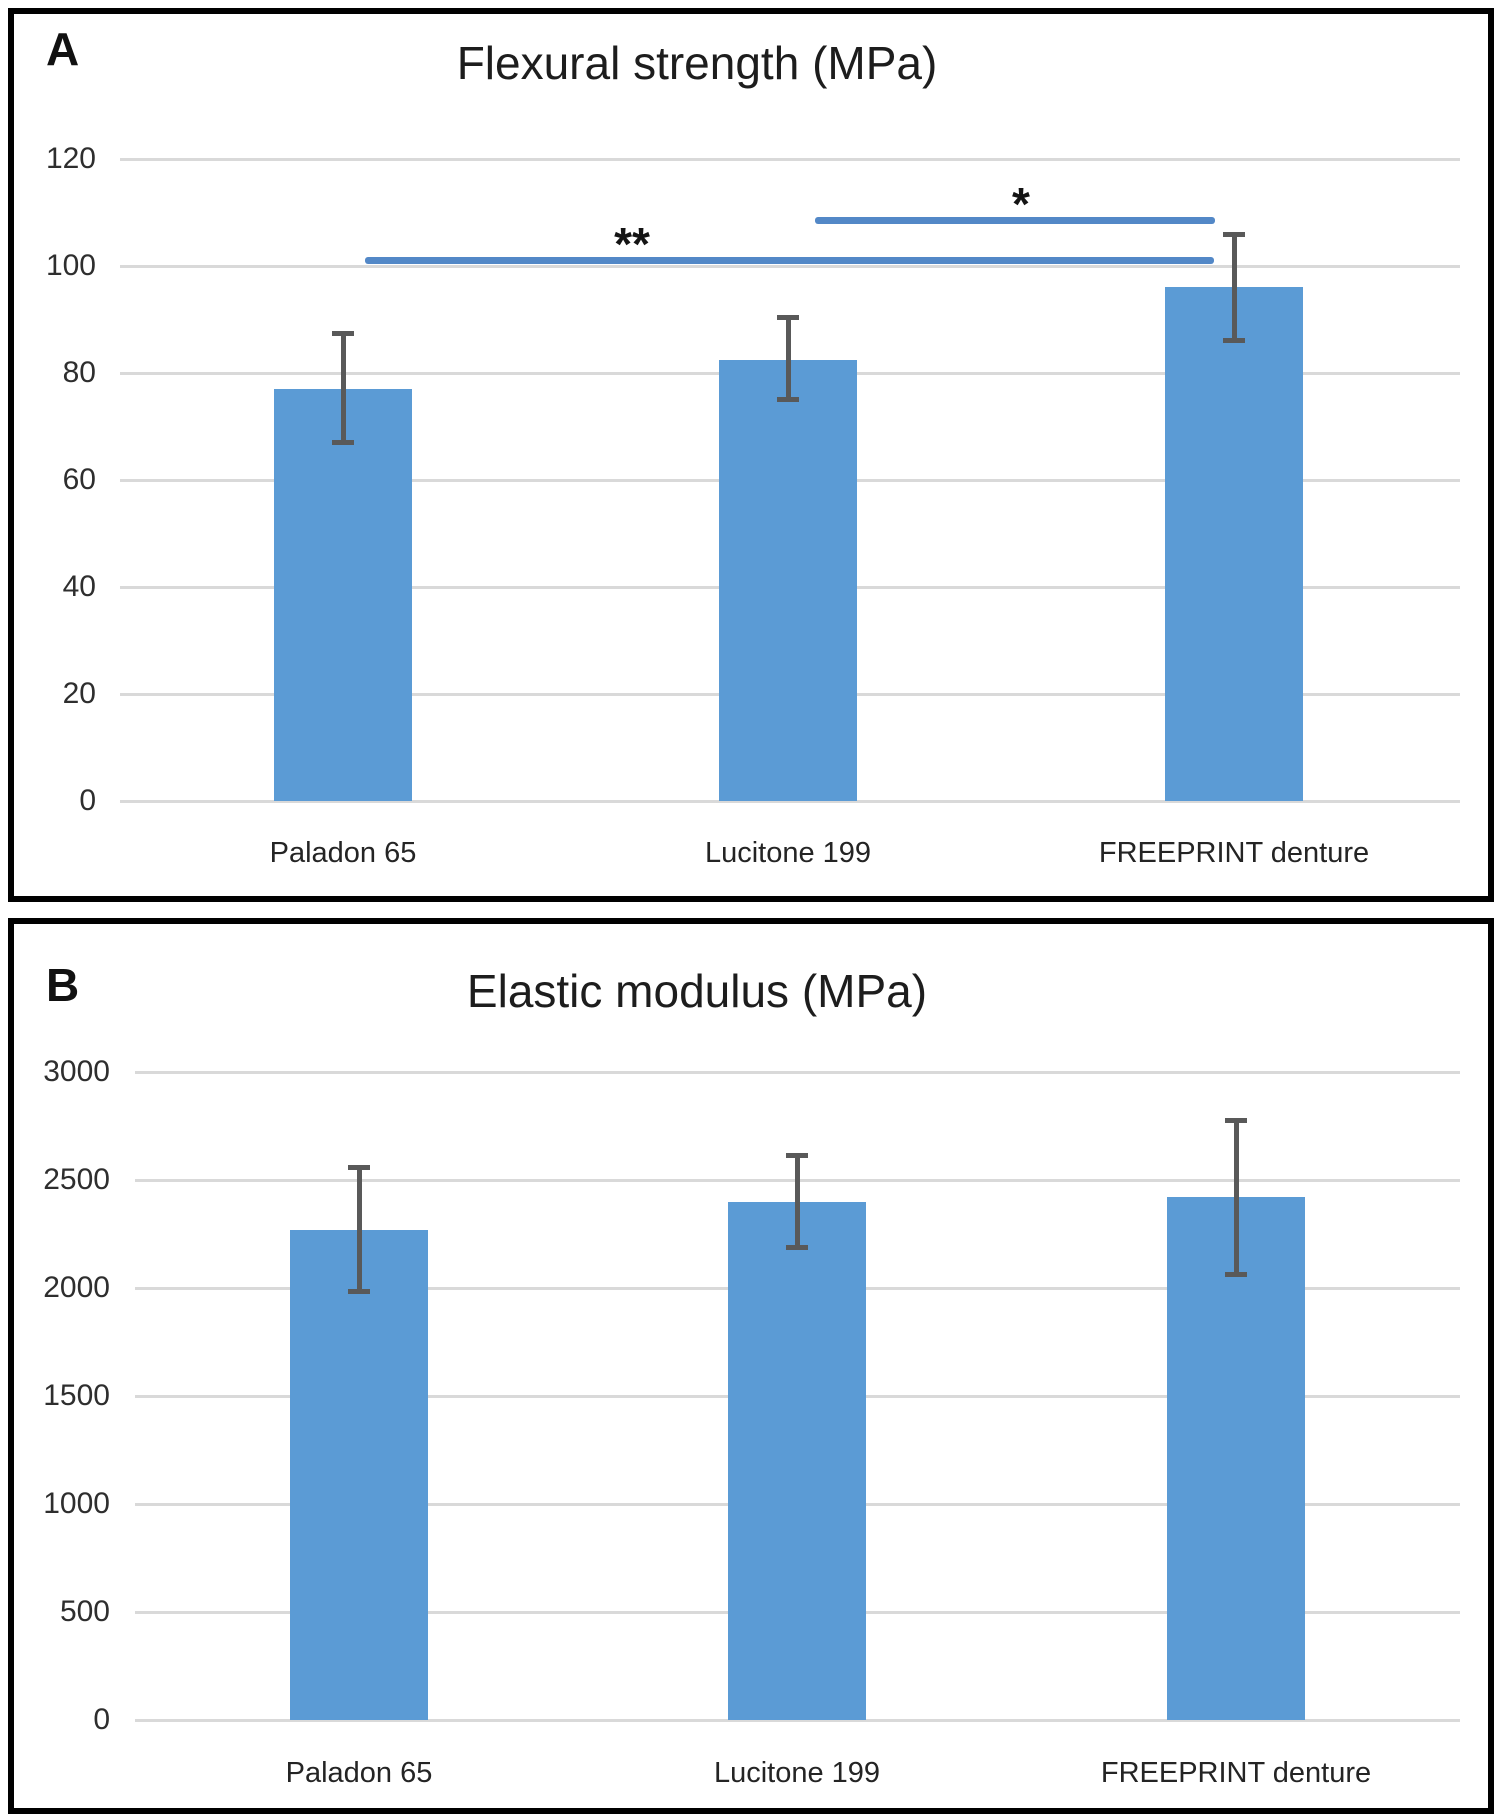  I want to click on y-tick-label: 120, so click(70, 158).